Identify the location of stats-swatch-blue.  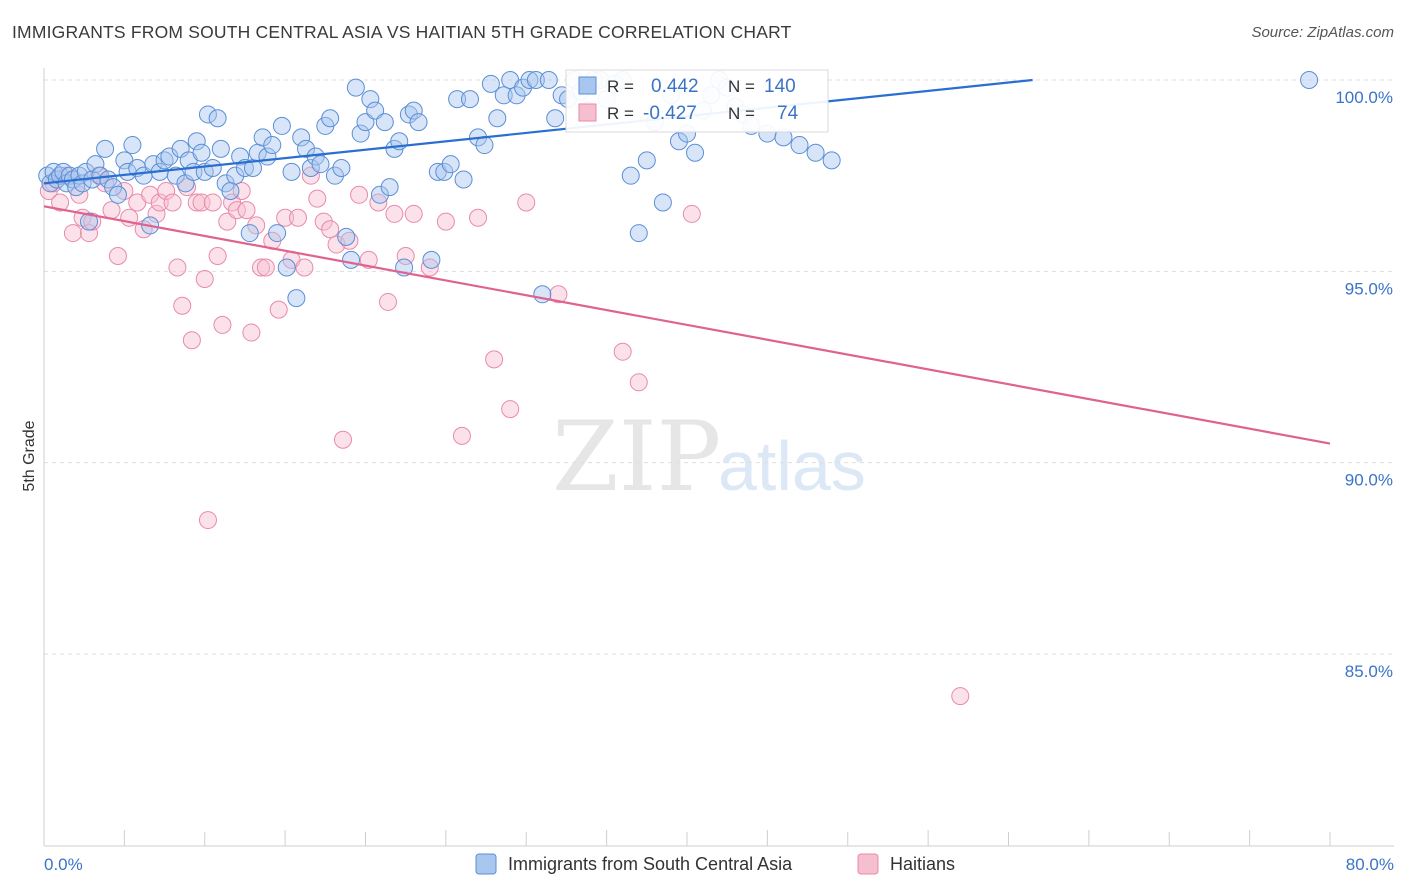
(587, 85).